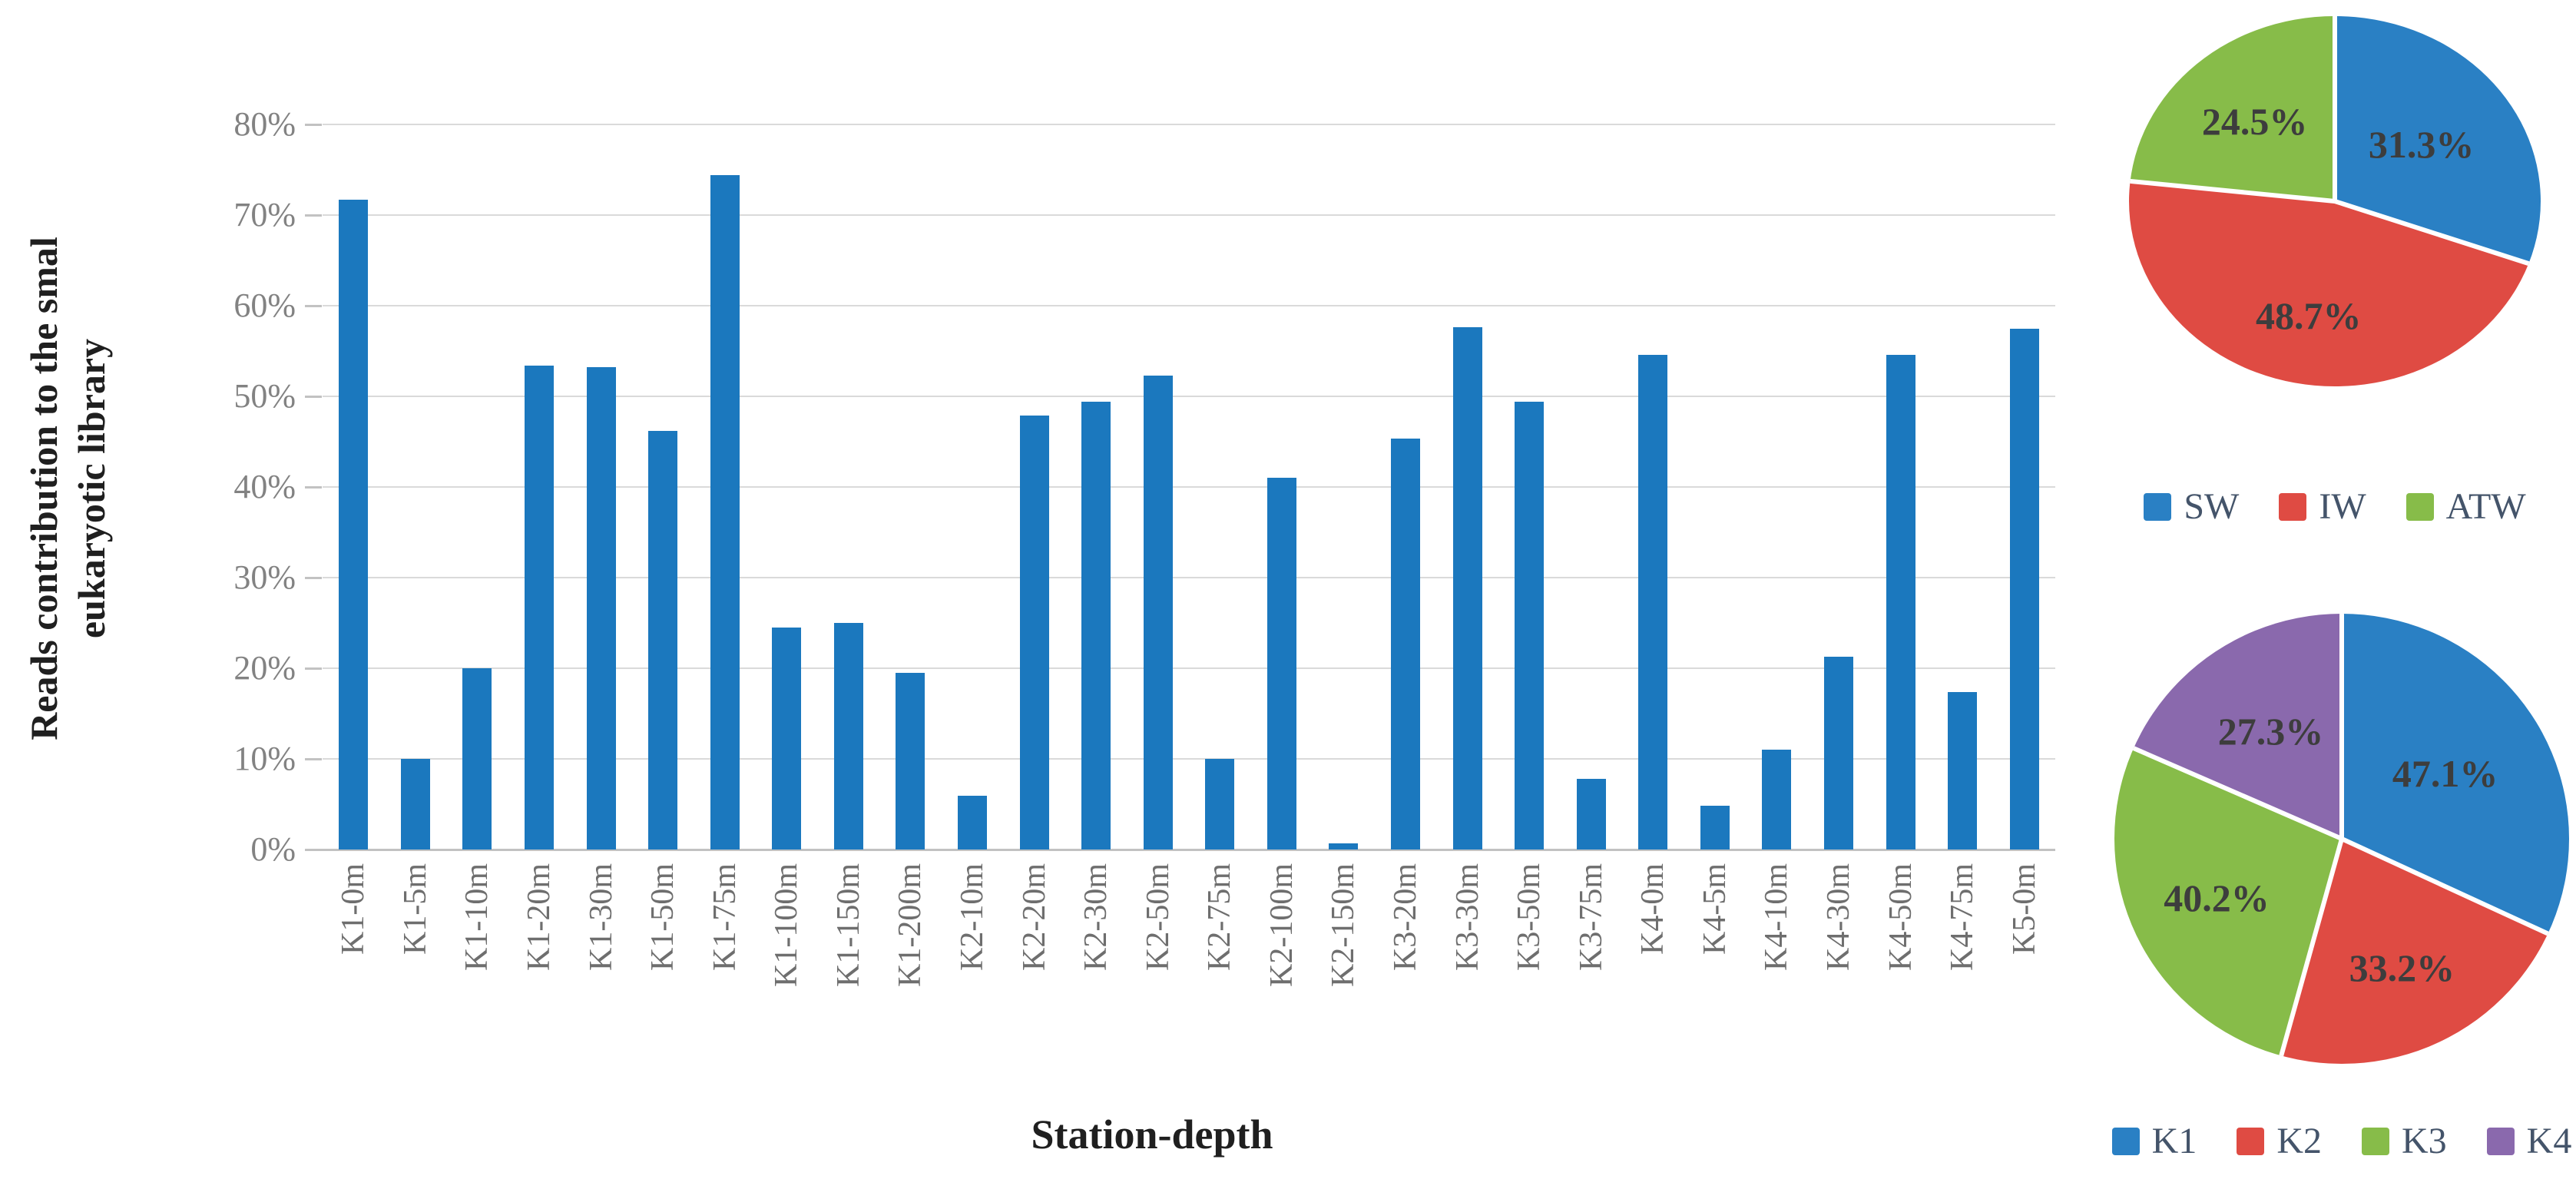 The width and height of the screenshot is (2576, 1199). What do you see at coordinates (2421, 145) in the screenshot?
I see `pie-slice-label: 31.3%` at bounding box center [2421, 145].